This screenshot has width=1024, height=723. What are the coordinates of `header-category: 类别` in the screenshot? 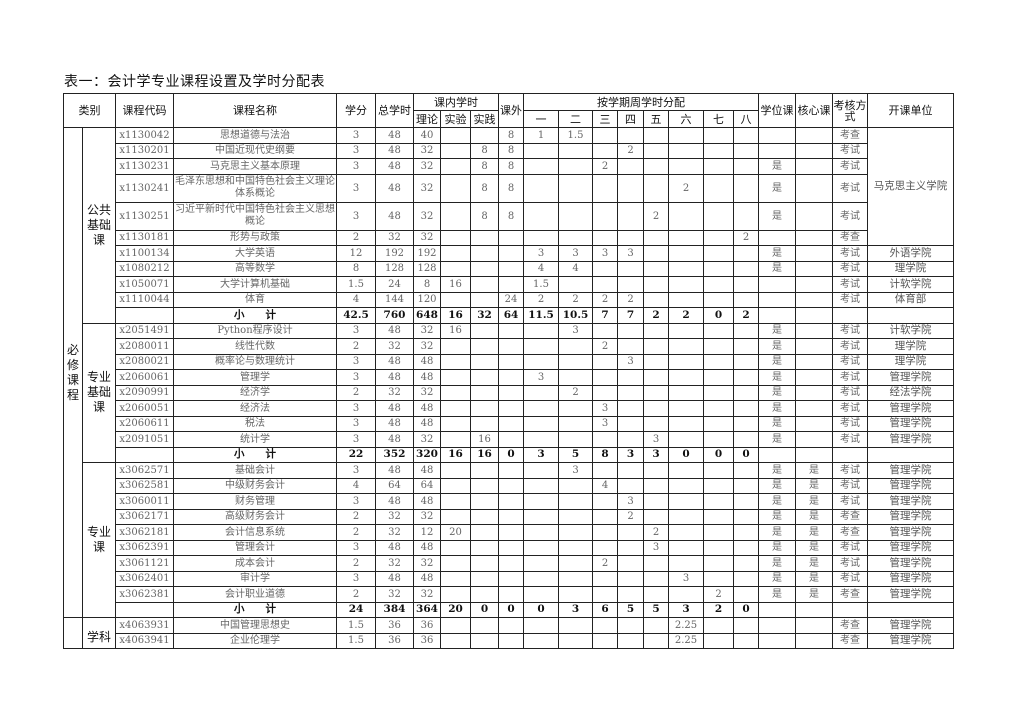 It's located at (89, 110).